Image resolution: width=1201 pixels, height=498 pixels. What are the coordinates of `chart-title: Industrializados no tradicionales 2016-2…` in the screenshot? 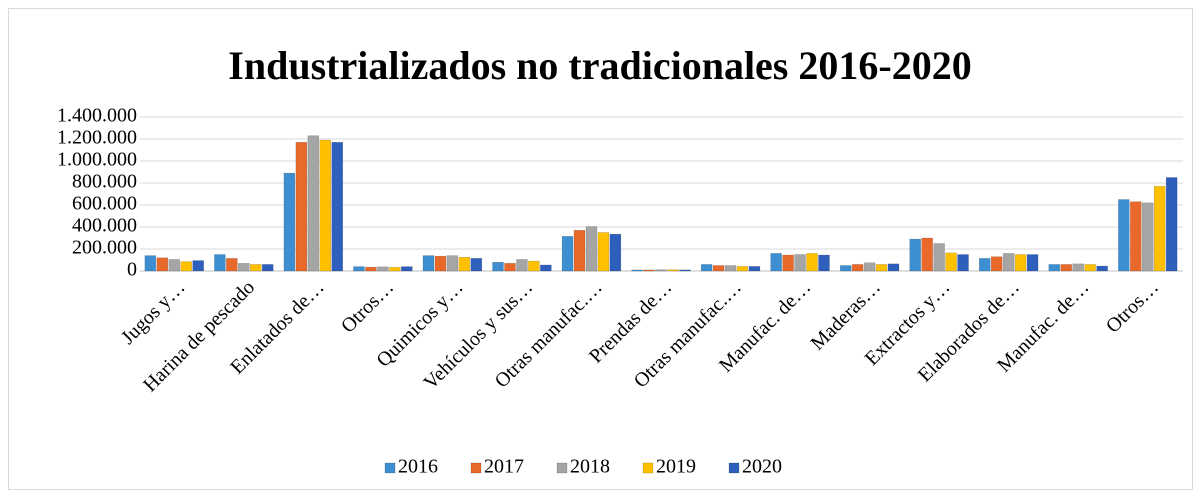 It's located at (599, 65).